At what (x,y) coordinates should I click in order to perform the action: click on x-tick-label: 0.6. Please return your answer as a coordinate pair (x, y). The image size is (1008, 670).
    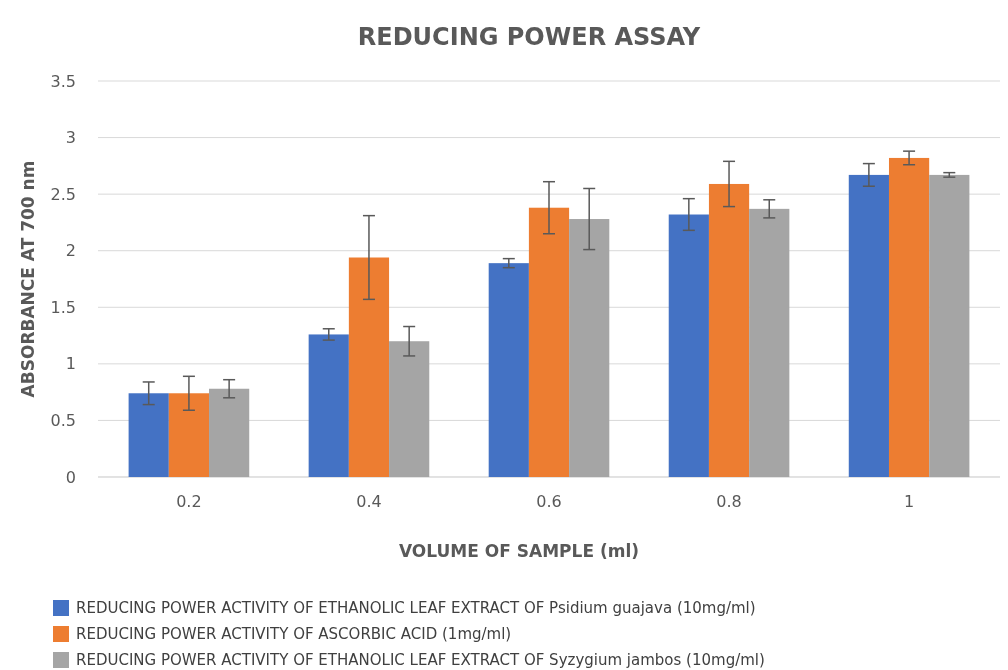
    Looking at the image, I should click on (549, 501).